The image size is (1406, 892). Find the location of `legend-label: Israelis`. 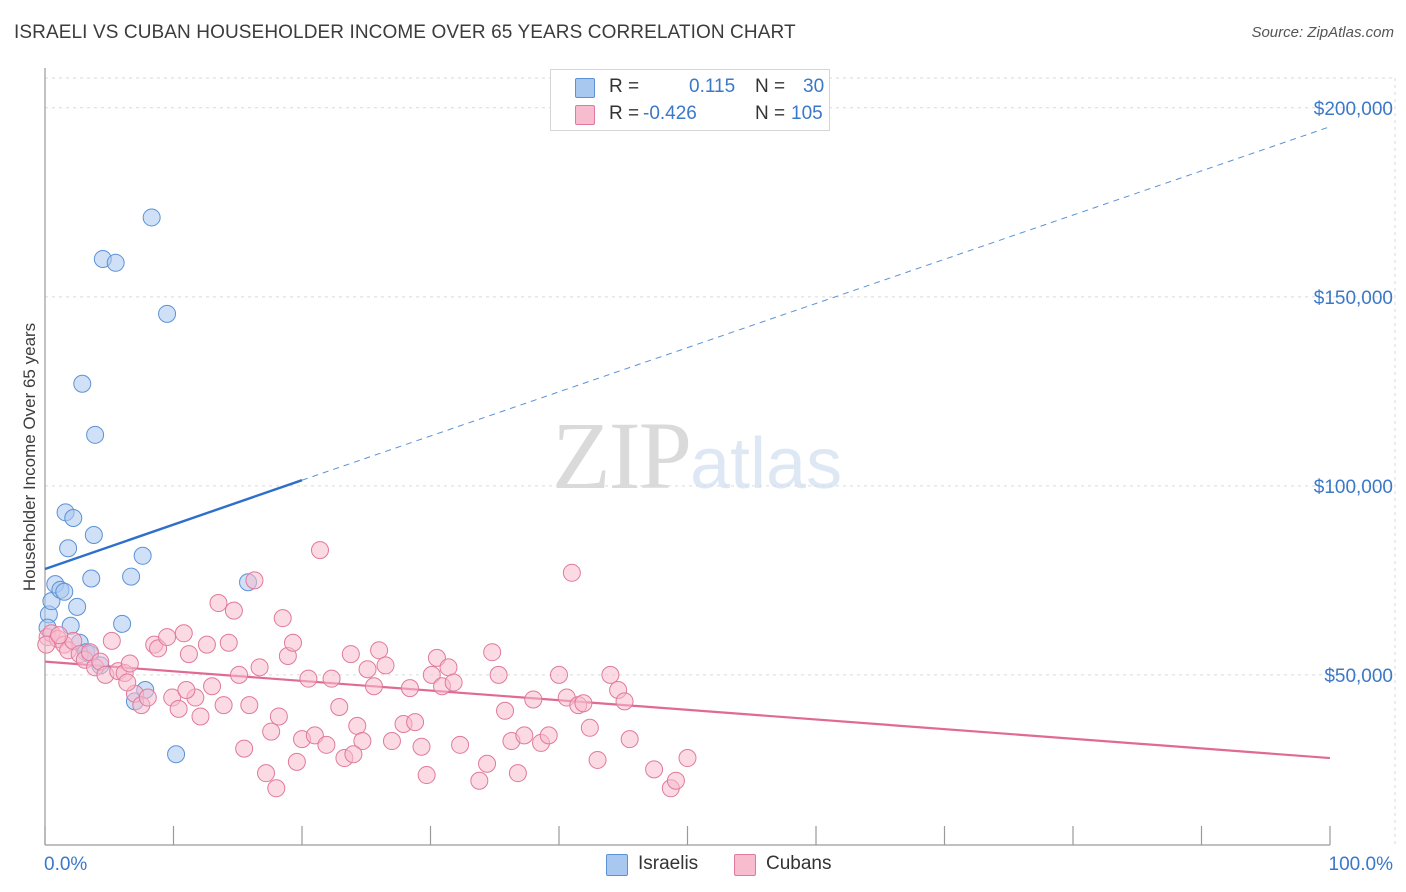

legend-label: Israelis is located at coordinates (668, 863).